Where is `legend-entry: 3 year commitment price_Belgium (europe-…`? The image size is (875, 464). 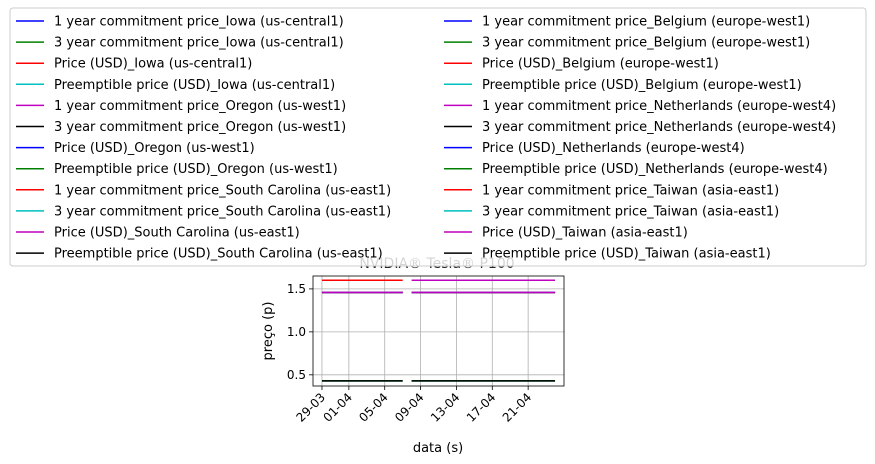
legend-entry: 3 year commitment price_Belgium (europe-… is located at coordinates (627, 43).